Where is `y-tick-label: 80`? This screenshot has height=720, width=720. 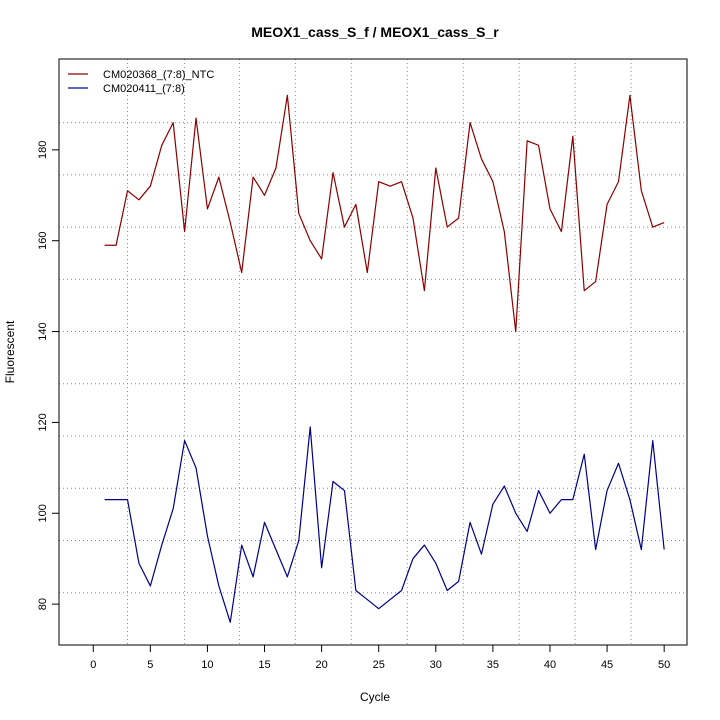
y-tick-label: 80 is located at coordinates (43, 604).